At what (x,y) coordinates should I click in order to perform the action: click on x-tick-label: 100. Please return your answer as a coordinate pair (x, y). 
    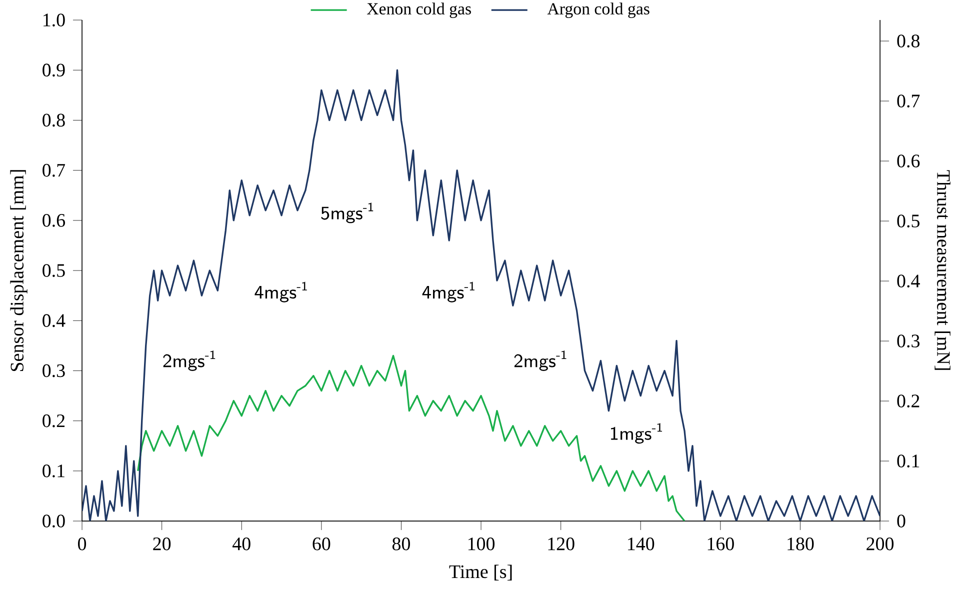
    Looking at the image, I should click on (481, 543).